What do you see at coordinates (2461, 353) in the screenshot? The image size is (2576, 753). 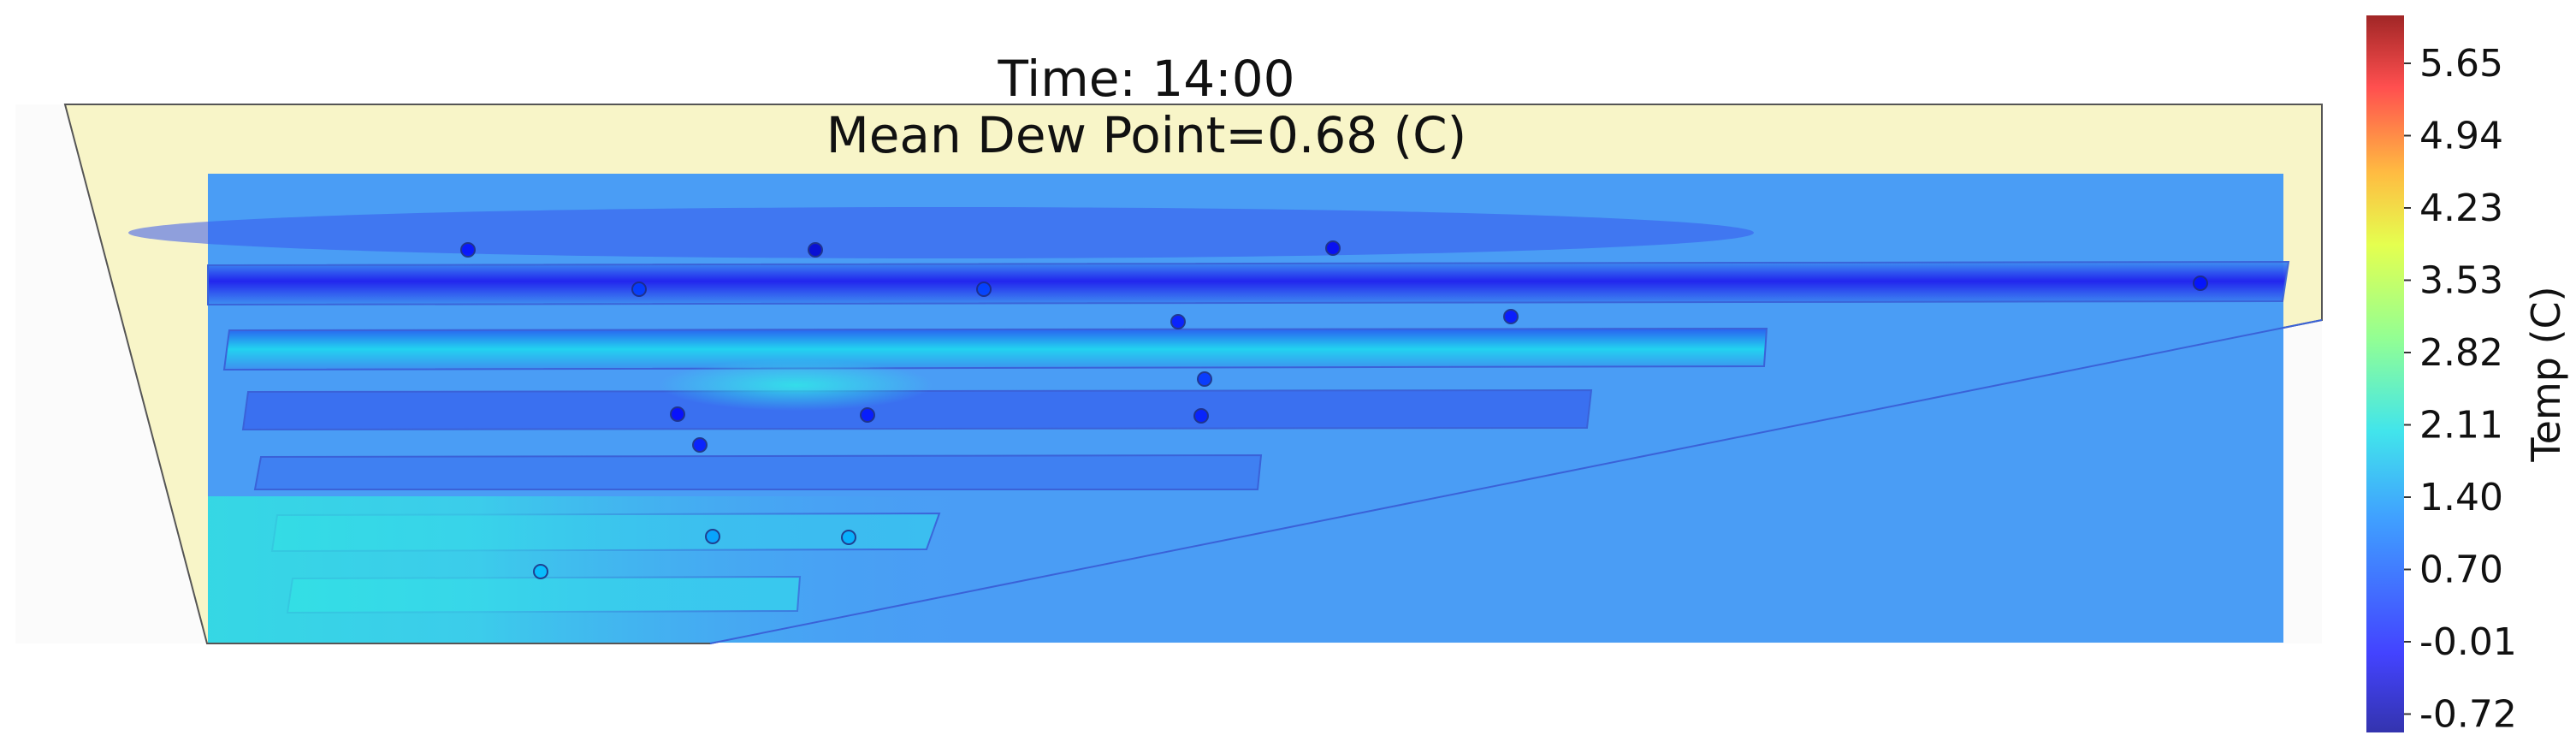 I see `colorbar-tick-label: 2.82` at bounding box center [2461, 353].